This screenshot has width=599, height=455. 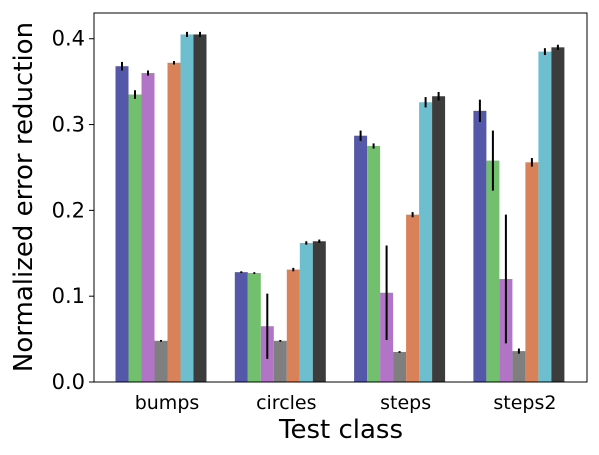 What do you see at coordinates (524, 403) in the screenshot?
I see `x-tick-label-steps2: steps2` at bounding box center [524, 403].